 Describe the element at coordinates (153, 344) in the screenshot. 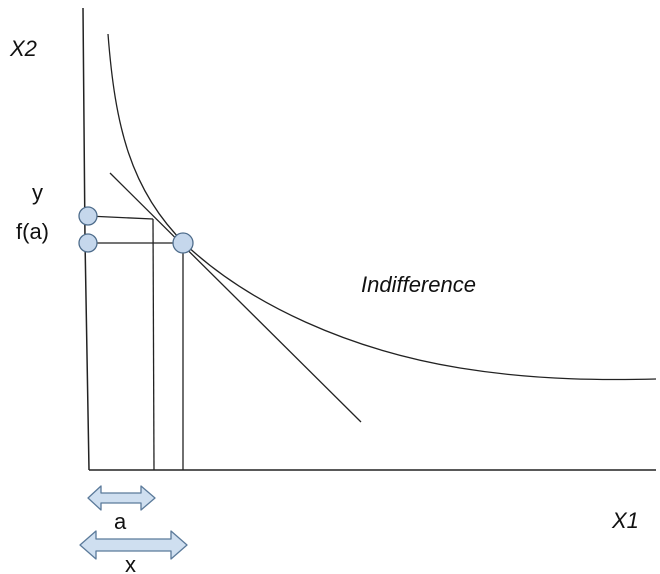

I see `guide-line-a` at that location.